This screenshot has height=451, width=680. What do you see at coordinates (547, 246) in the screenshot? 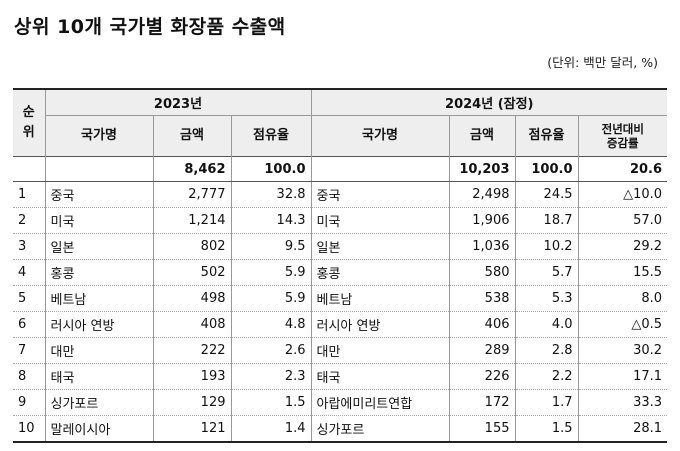
I see `share-2024-cell: 10.2` at bounding box center [547, 246].